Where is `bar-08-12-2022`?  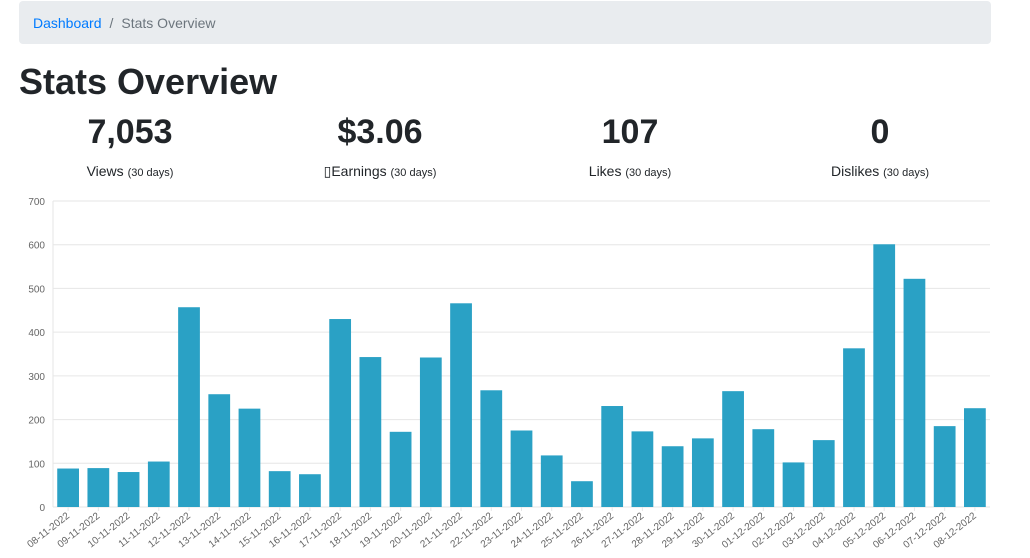 bar-08-12-2022 is located at coordinates (975, 457).